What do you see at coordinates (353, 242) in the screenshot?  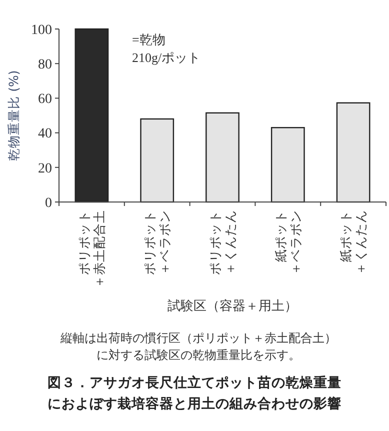 I see `x-tick-label: 紙ポット＋くんたん` at bounding box center [353, 242].